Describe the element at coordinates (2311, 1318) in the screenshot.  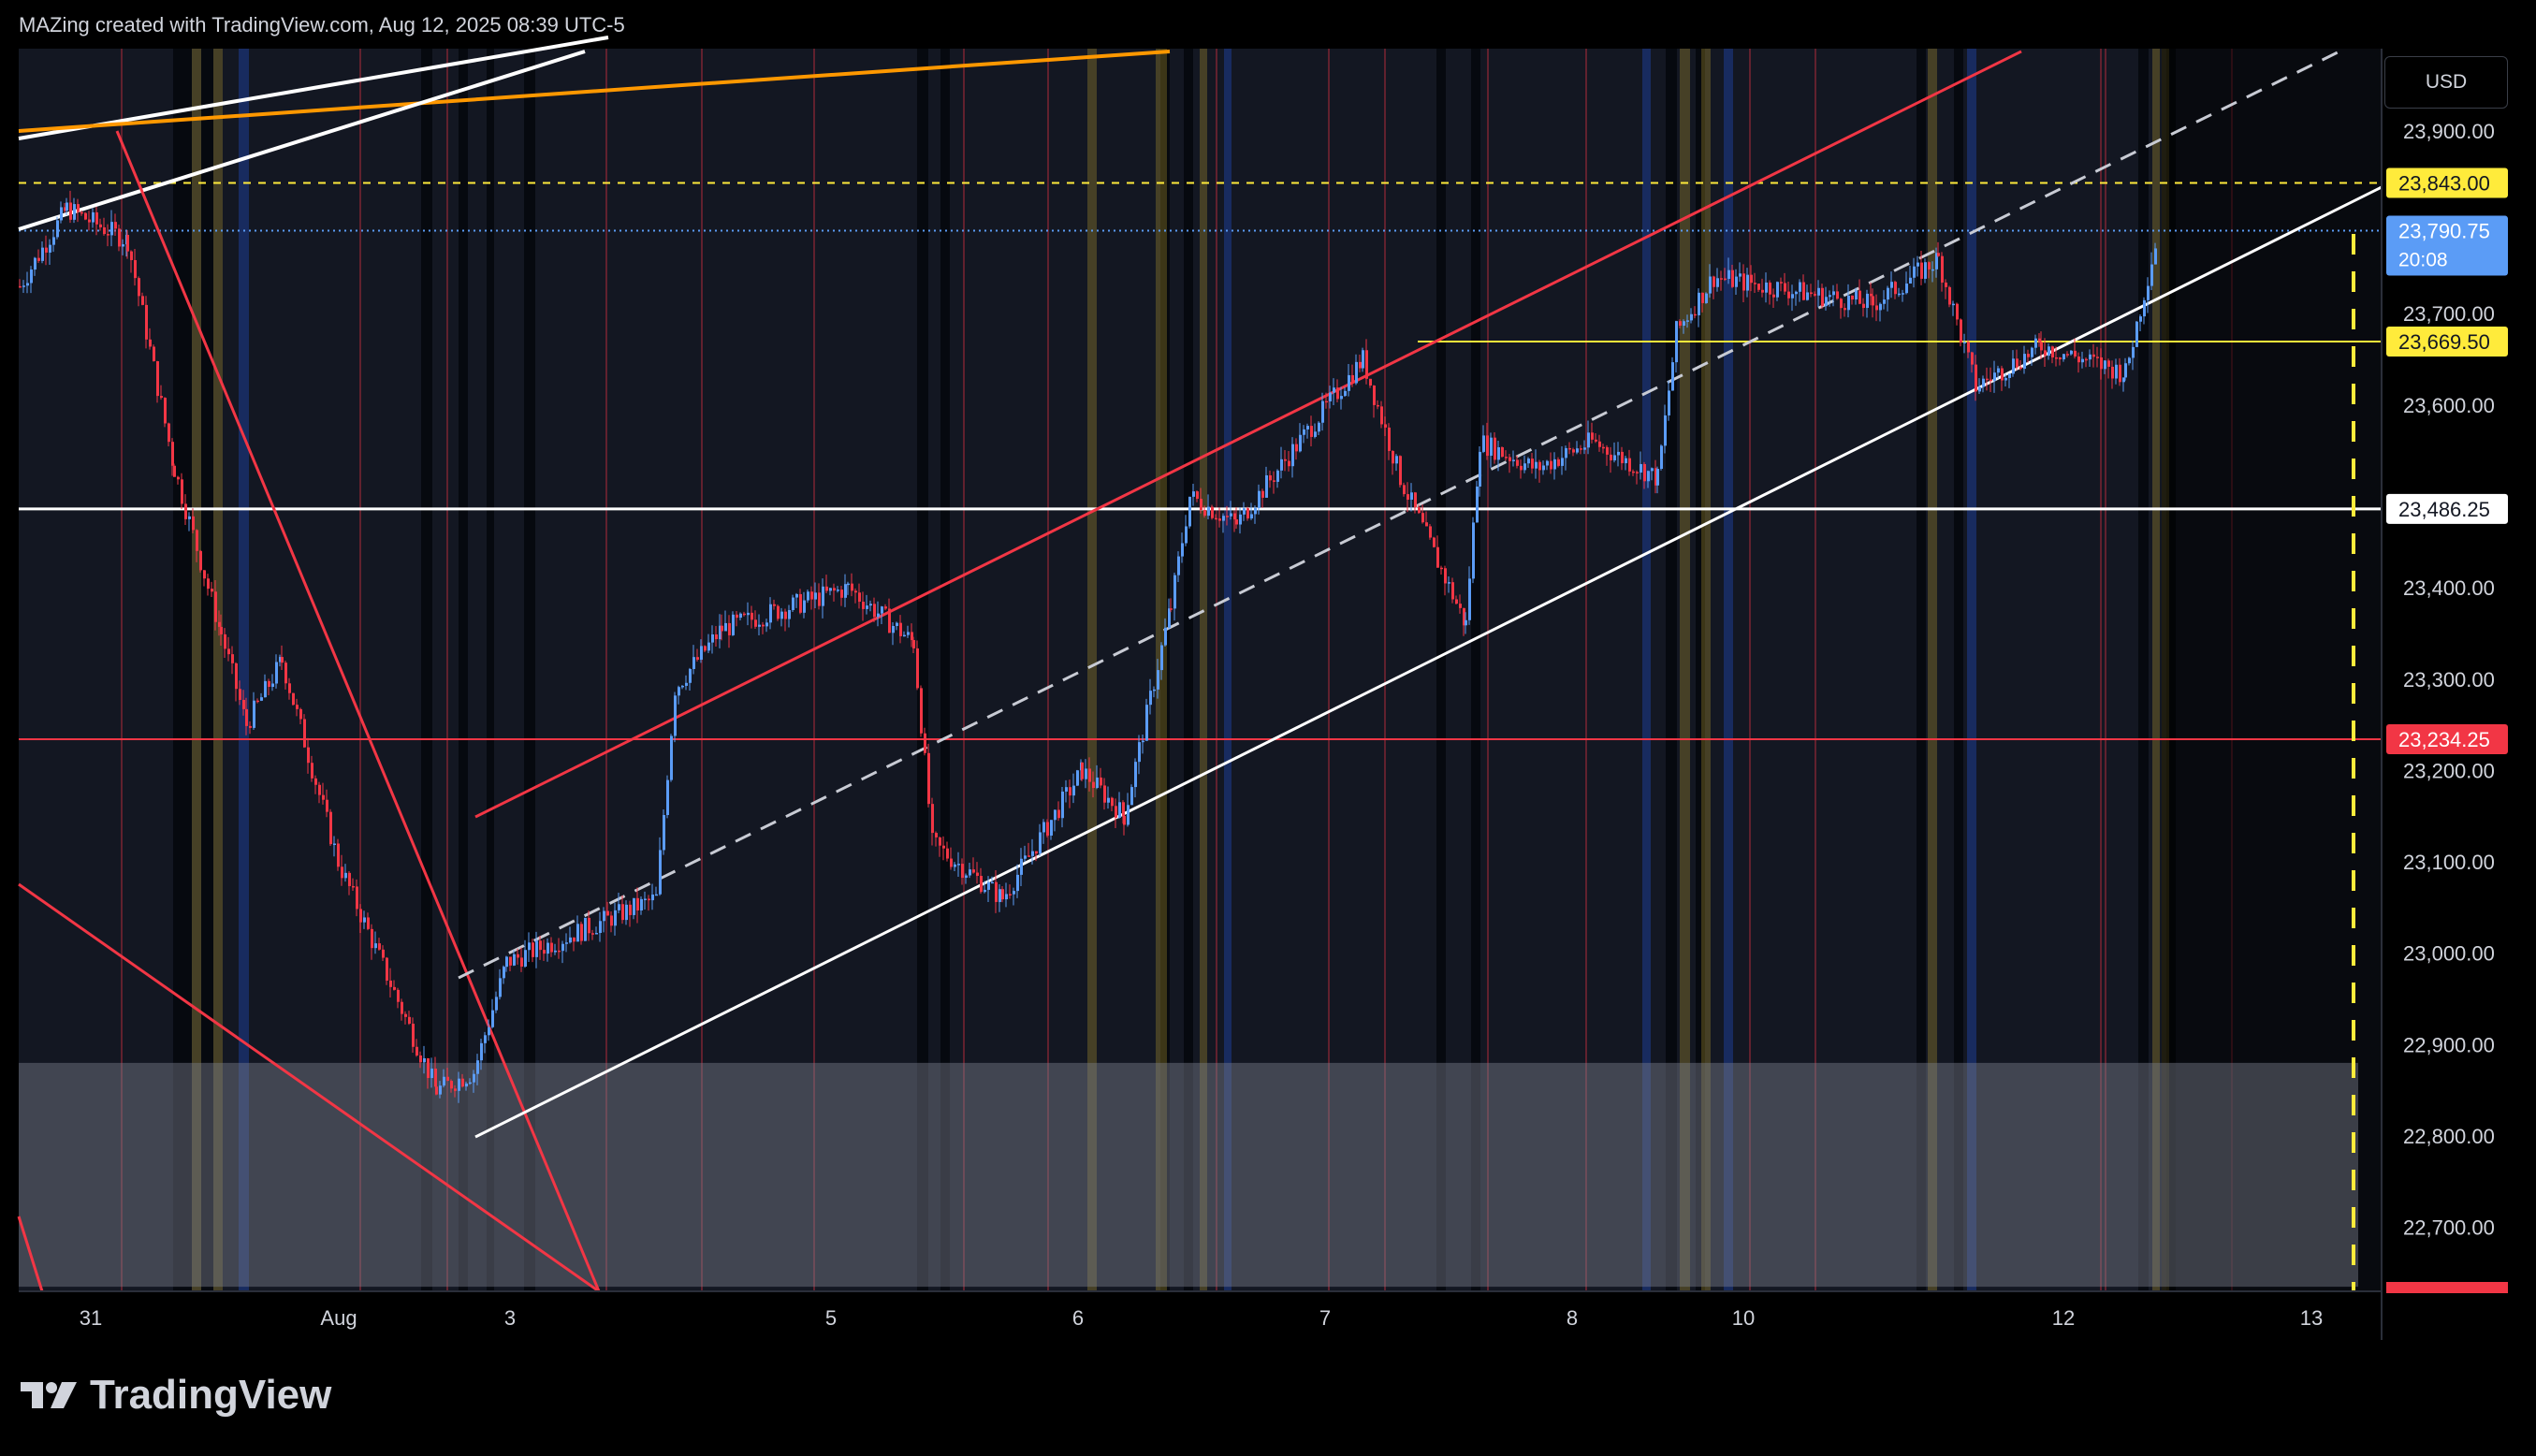
I see `x-tick-label: 13` at that location.